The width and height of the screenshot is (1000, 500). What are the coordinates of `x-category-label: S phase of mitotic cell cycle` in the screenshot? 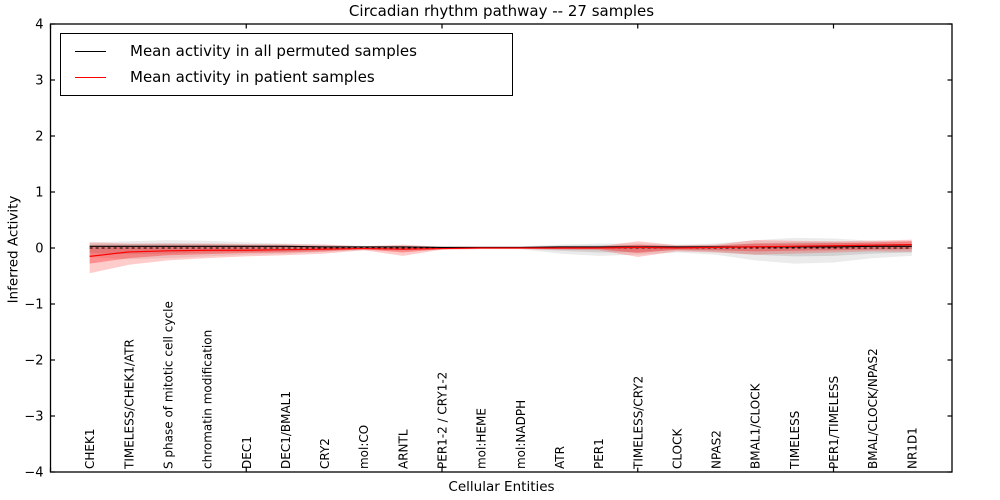 It's located at (168, 385).